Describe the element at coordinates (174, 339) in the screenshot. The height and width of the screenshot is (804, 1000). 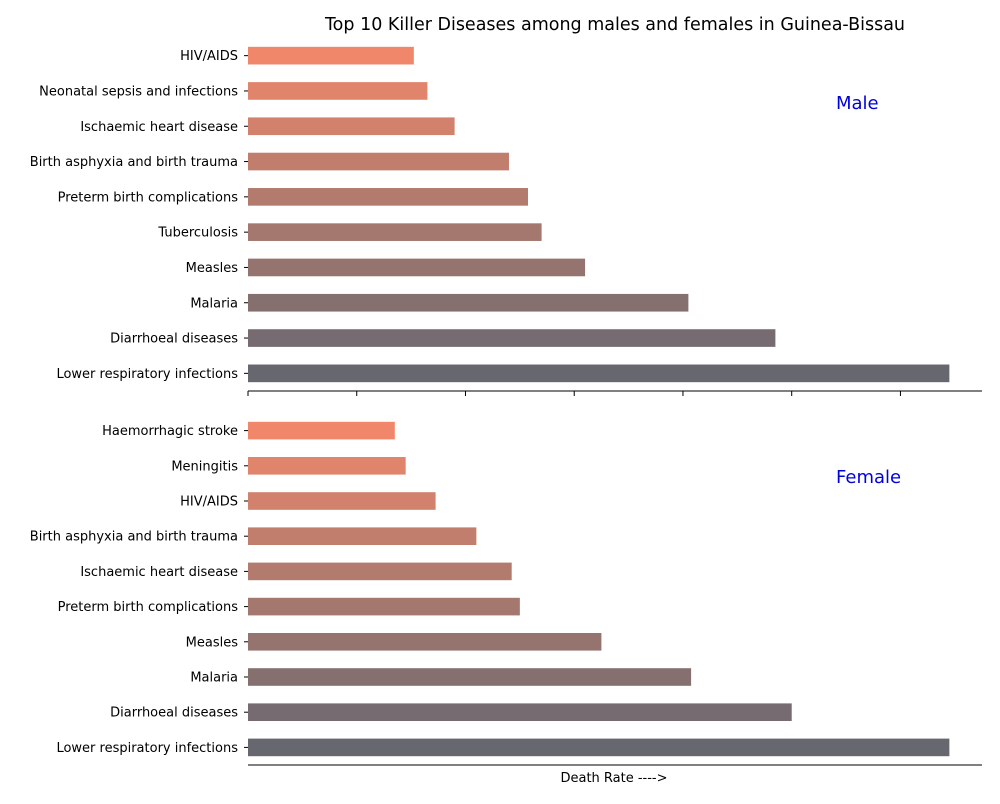
I see `male-category-label: Diarrhoeal diseases` at that location.